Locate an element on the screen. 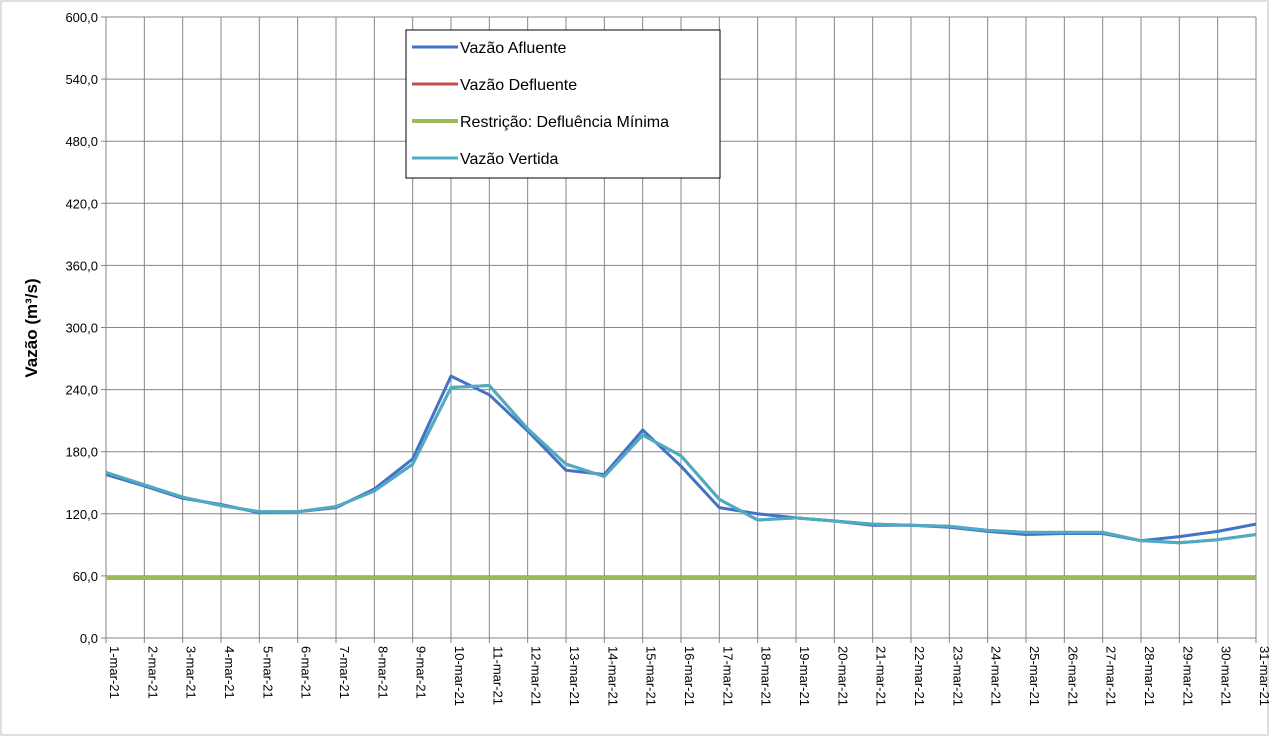  y-tick-label: 300,0 is located at coordinates (81, 328).